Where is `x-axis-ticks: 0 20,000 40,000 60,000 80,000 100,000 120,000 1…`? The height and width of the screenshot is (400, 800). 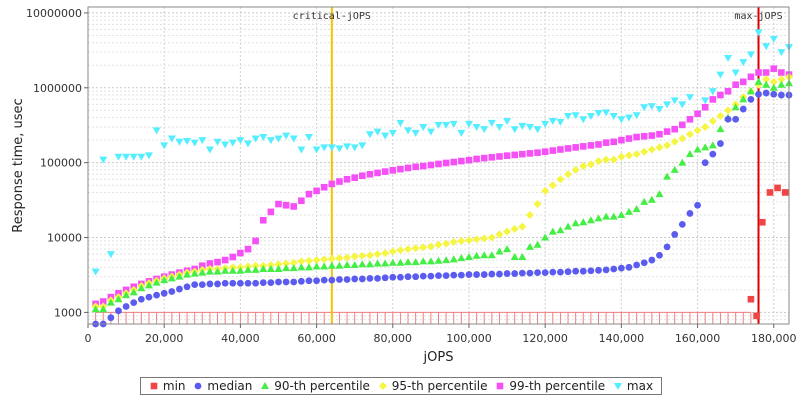
x-axis-ticks: 0 20,000 40,000 60,000 80,000 100,000 120,000 1… is located at coordinates (441, 334).